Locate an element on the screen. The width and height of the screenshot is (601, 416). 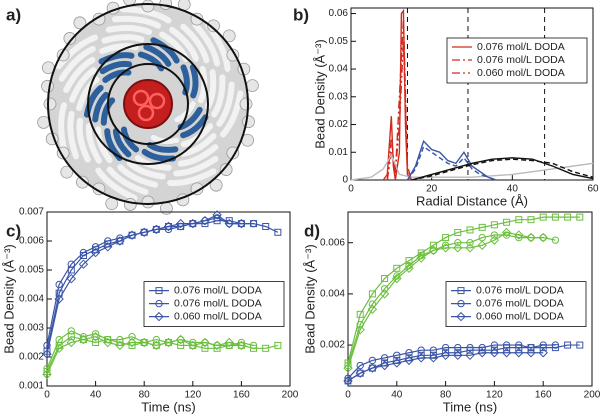
y-tick-label: 0.005 is located at coordinates (31, 270).